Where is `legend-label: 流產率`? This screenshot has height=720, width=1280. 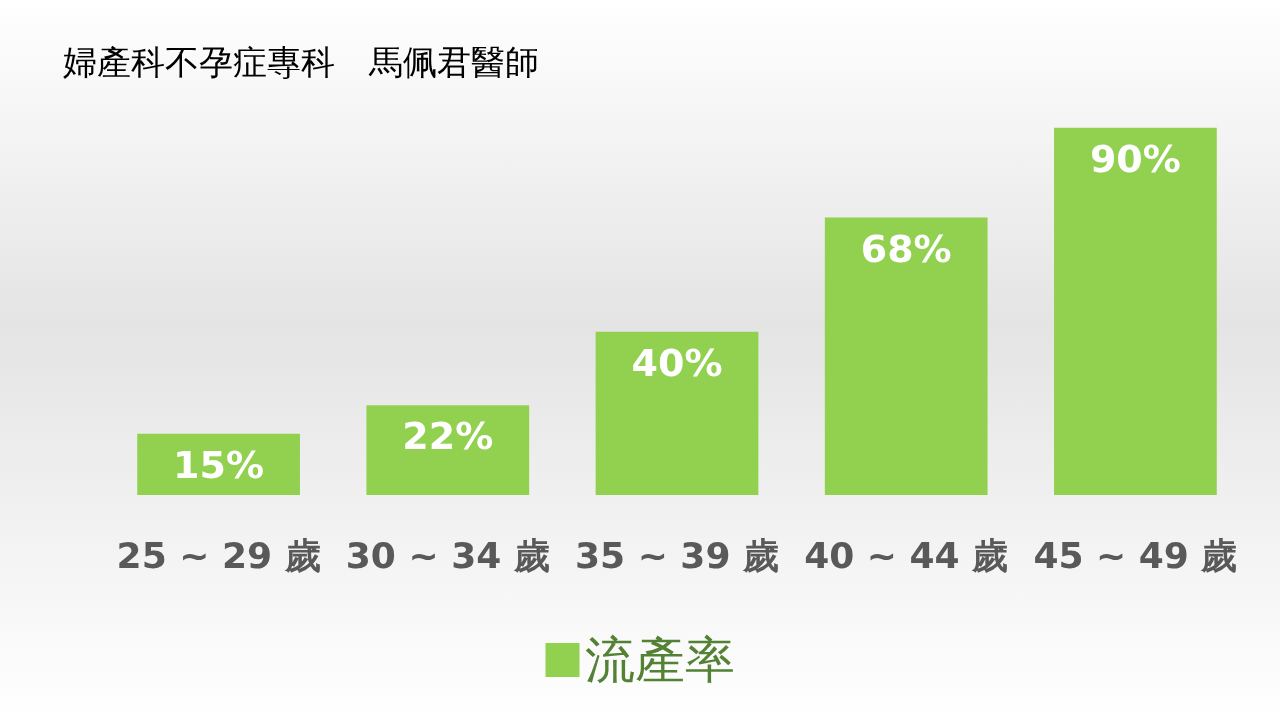
legend-label: 流產率 is located at coordinates (659, 660).